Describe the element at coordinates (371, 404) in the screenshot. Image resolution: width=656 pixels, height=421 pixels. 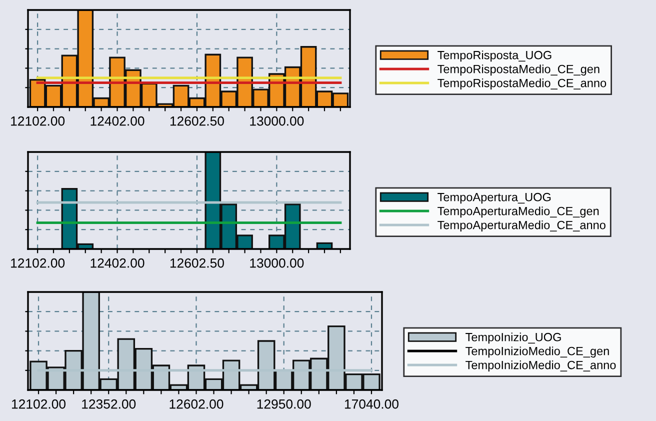
I see `x-tick-label: 17040.00` at that location.